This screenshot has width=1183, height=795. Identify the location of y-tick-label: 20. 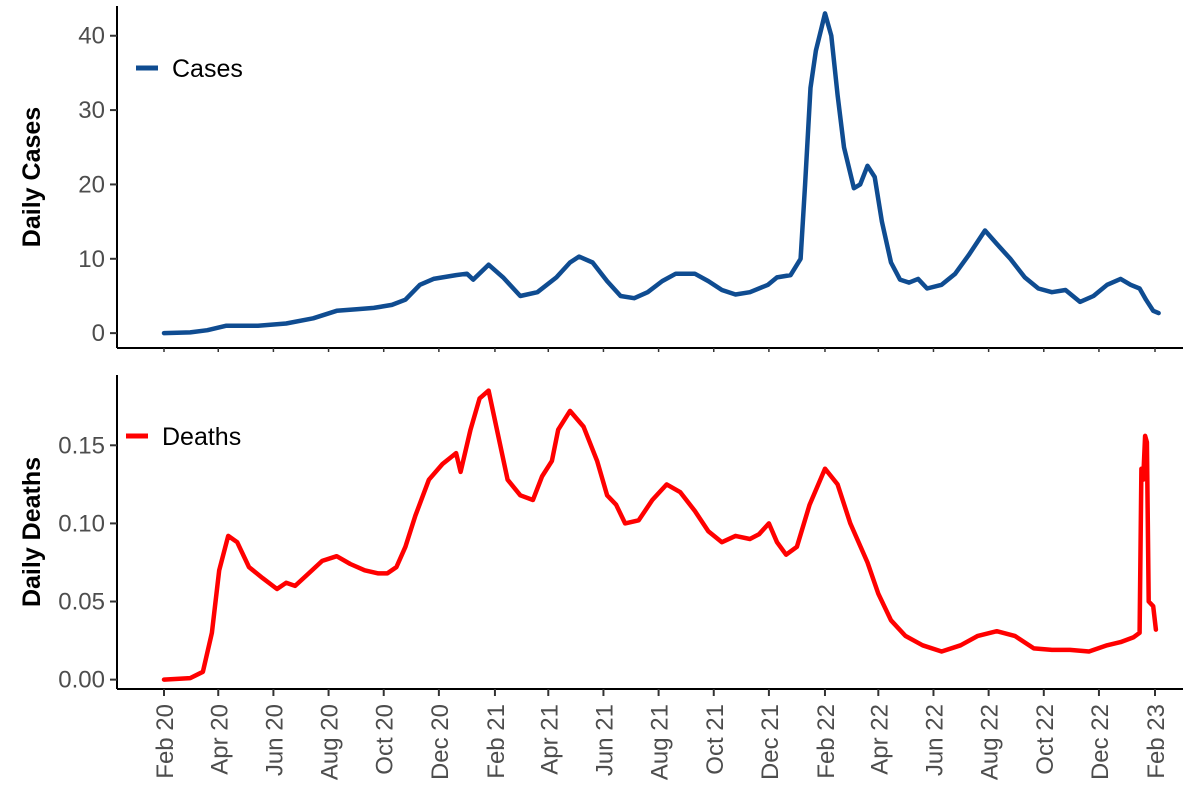
(91, 184).